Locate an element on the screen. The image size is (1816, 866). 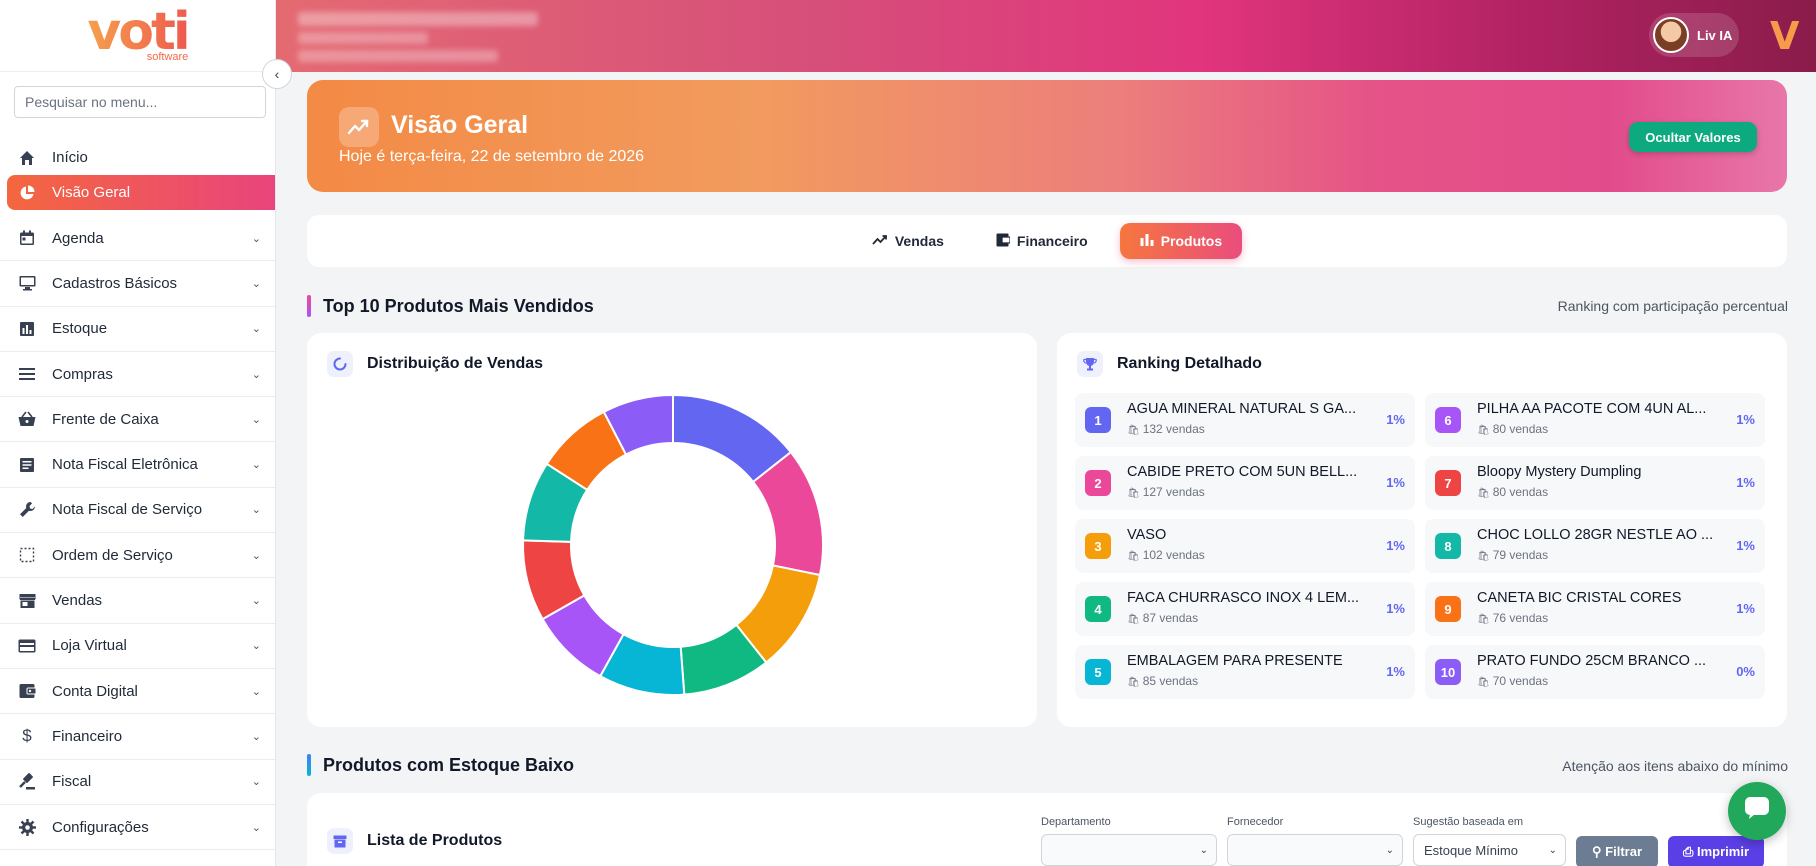
trophy-icon is located at coordinates (1090, 364).